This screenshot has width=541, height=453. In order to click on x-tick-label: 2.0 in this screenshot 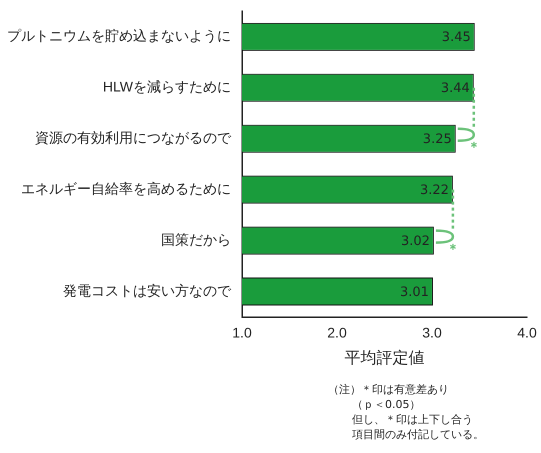, I will do `click(337, 332)`.